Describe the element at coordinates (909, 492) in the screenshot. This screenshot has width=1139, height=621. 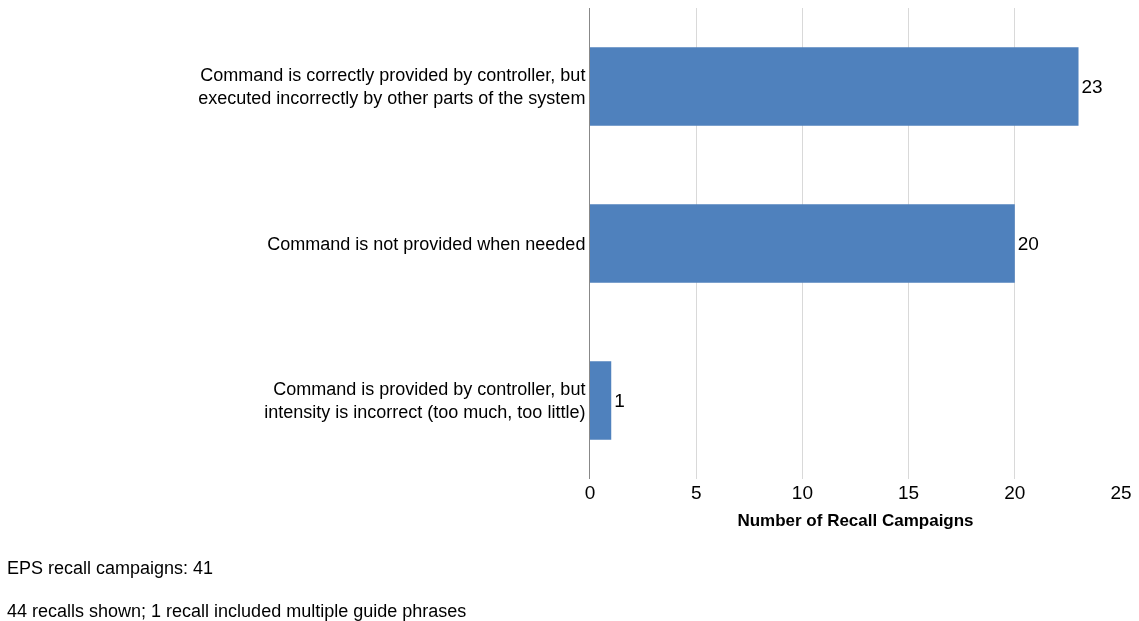
I see `x-tick-label: 15` at that location.